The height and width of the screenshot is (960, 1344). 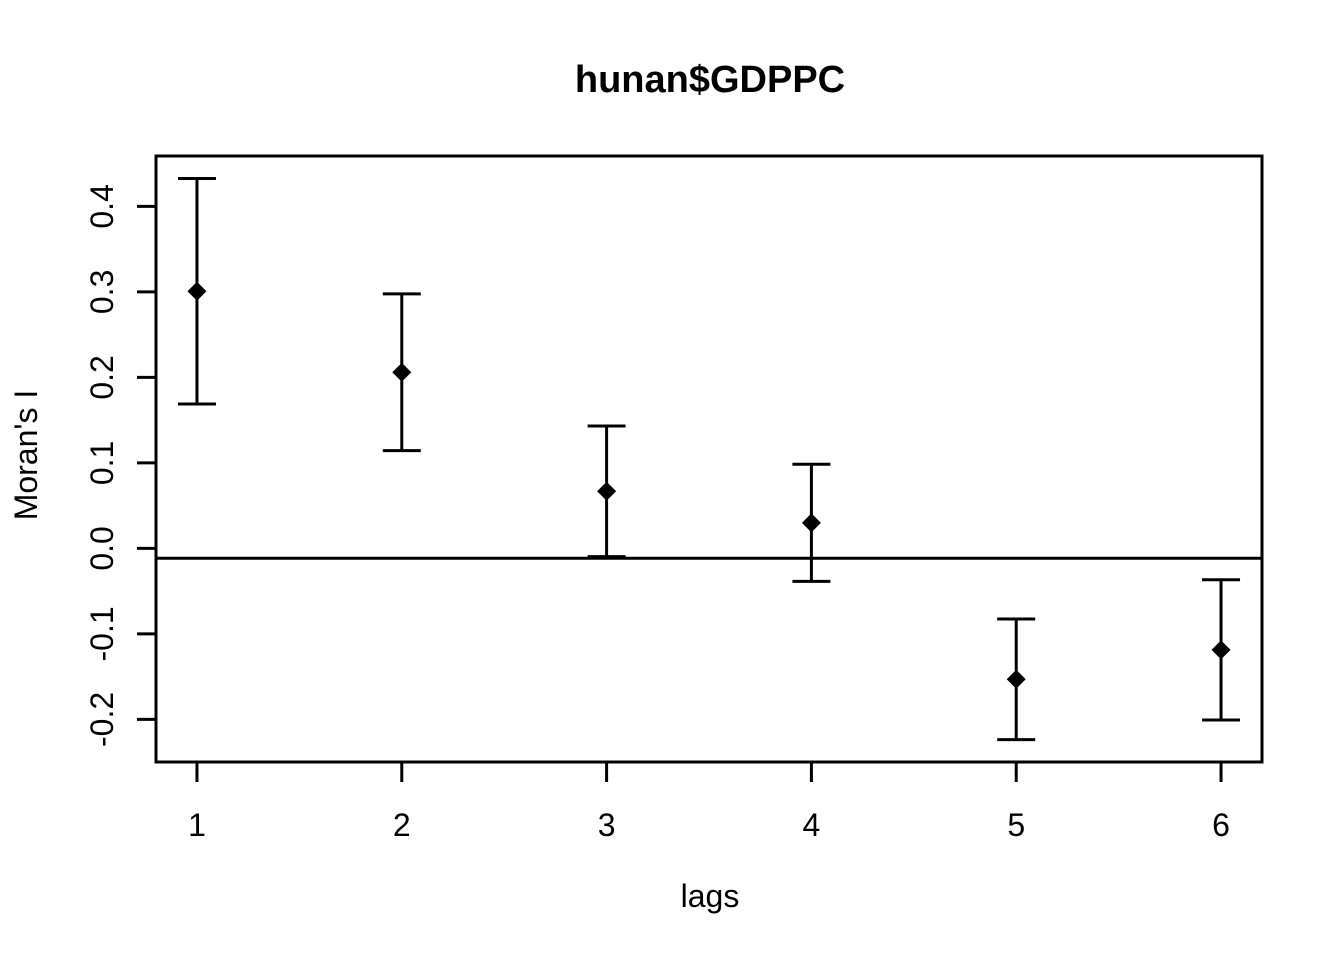 I want to click on y-tick-label: -0.1, so click(x=102, y=633).